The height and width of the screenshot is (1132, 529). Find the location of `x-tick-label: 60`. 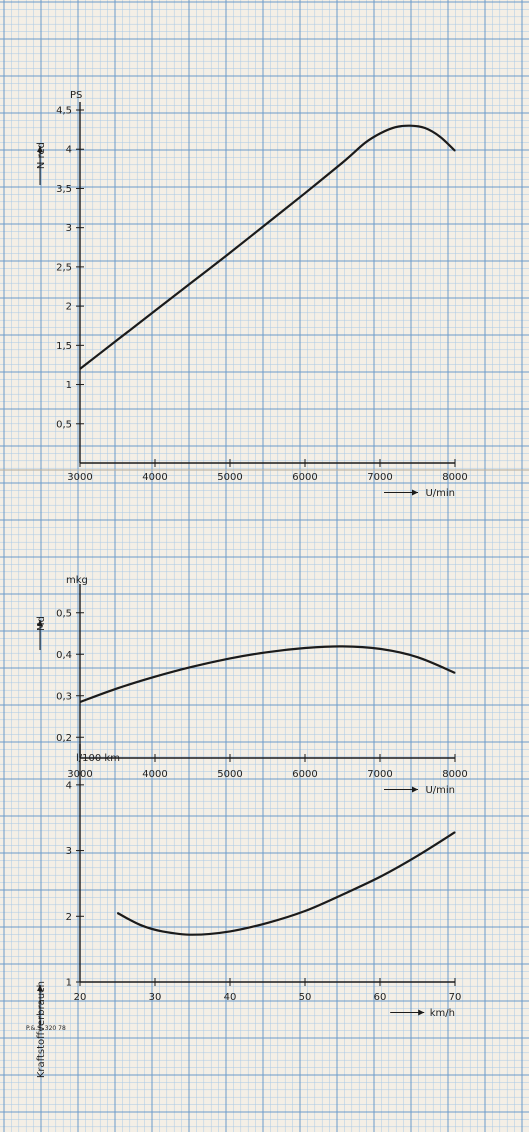

x-tick-label: 60 is located at coordinates (380, 997).